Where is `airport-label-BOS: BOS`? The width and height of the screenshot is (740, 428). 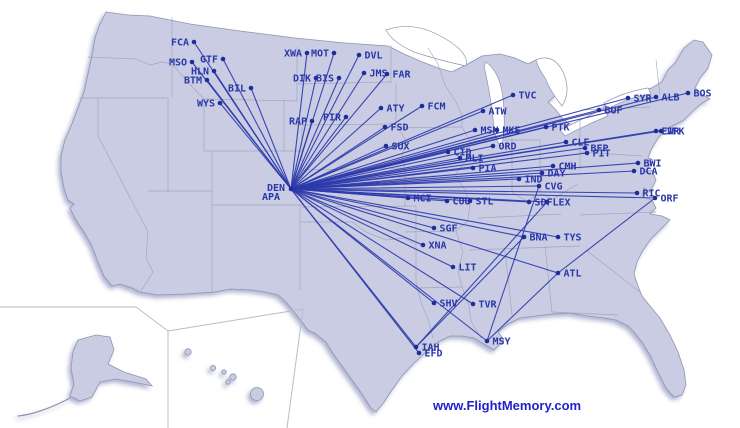 airport-label-BOS: BOS is located at coordinates (703, 94).